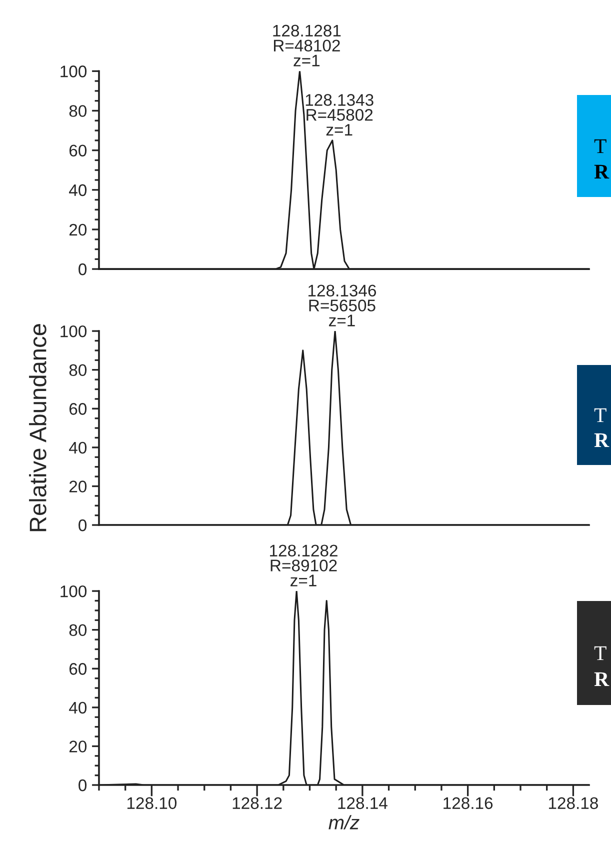 The height and width of the screenshot is (853, 611). What do you see at coordinates (304, 565) in the screenshot?
I see `annotation: 128.1282 R=89102 z=1` at bounding box center [304, 565].